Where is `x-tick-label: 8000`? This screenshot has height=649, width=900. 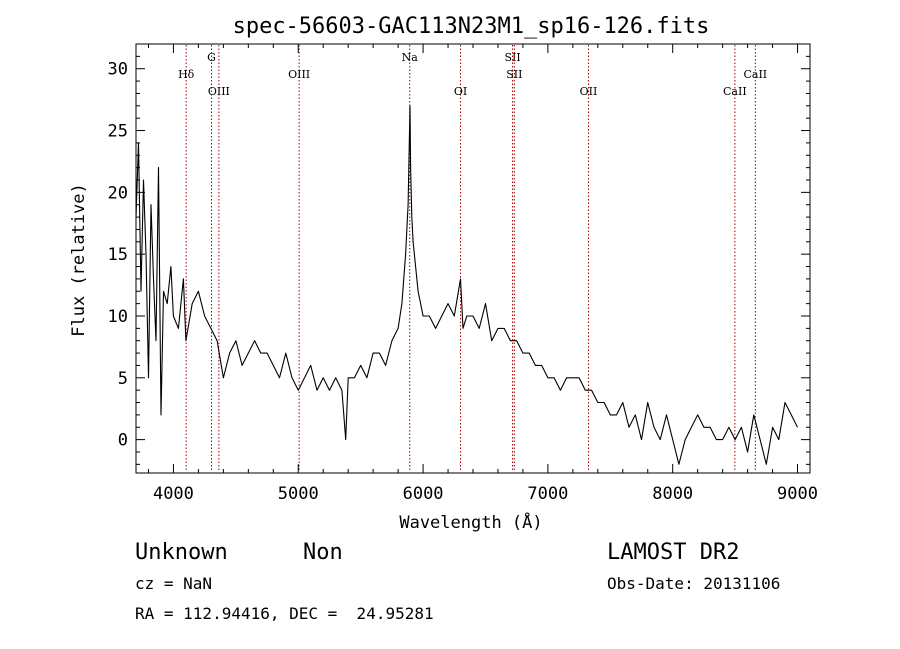
x-tick-label: 8000 is located at coordinates (672, 494).